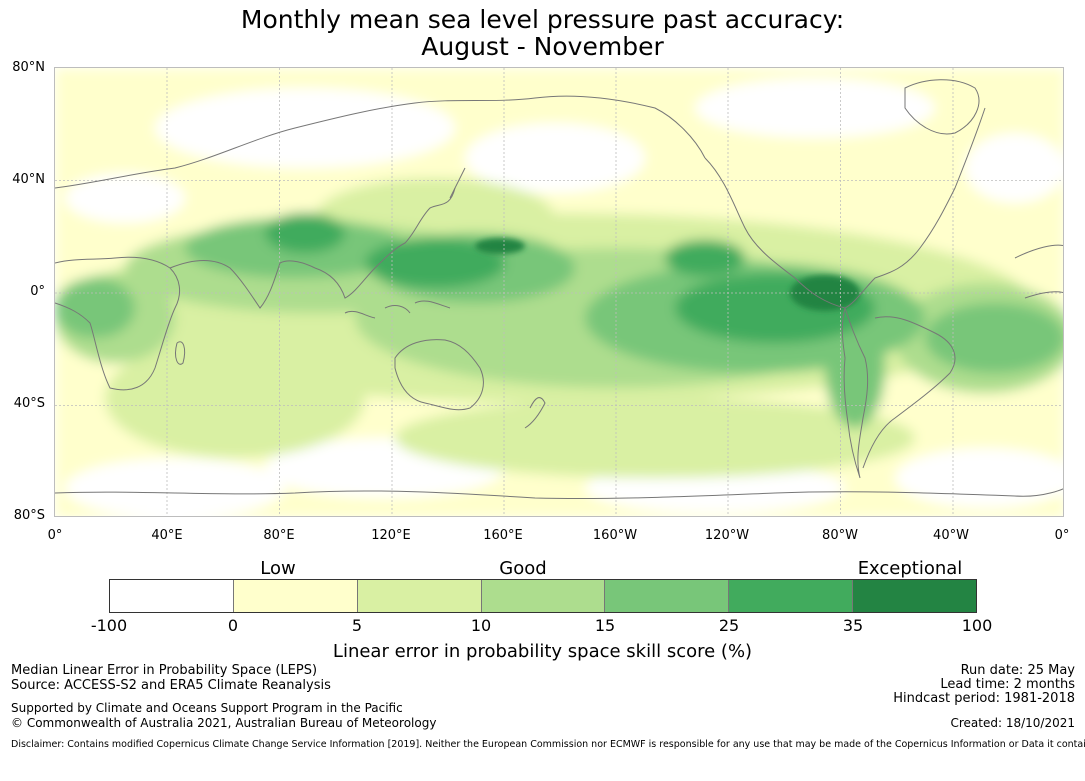 The width and height of the screenshot is (1085, 781). Describe the element at coordinates (1062, 535) in the screenshot. I see `lon-label-0-right: 0°` at that location.